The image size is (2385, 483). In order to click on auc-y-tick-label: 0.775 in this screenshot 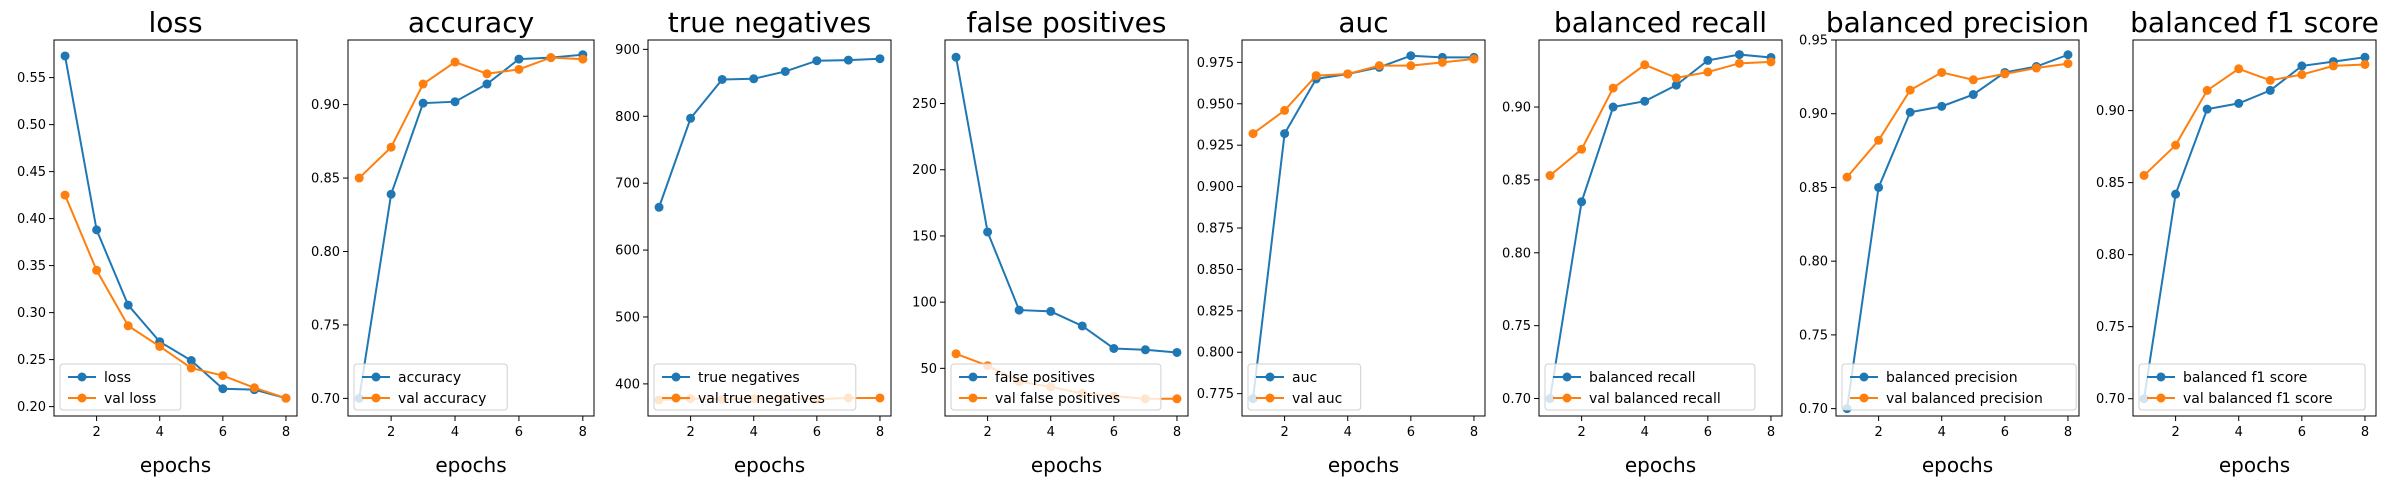, I will do `click(1215, 394)`.